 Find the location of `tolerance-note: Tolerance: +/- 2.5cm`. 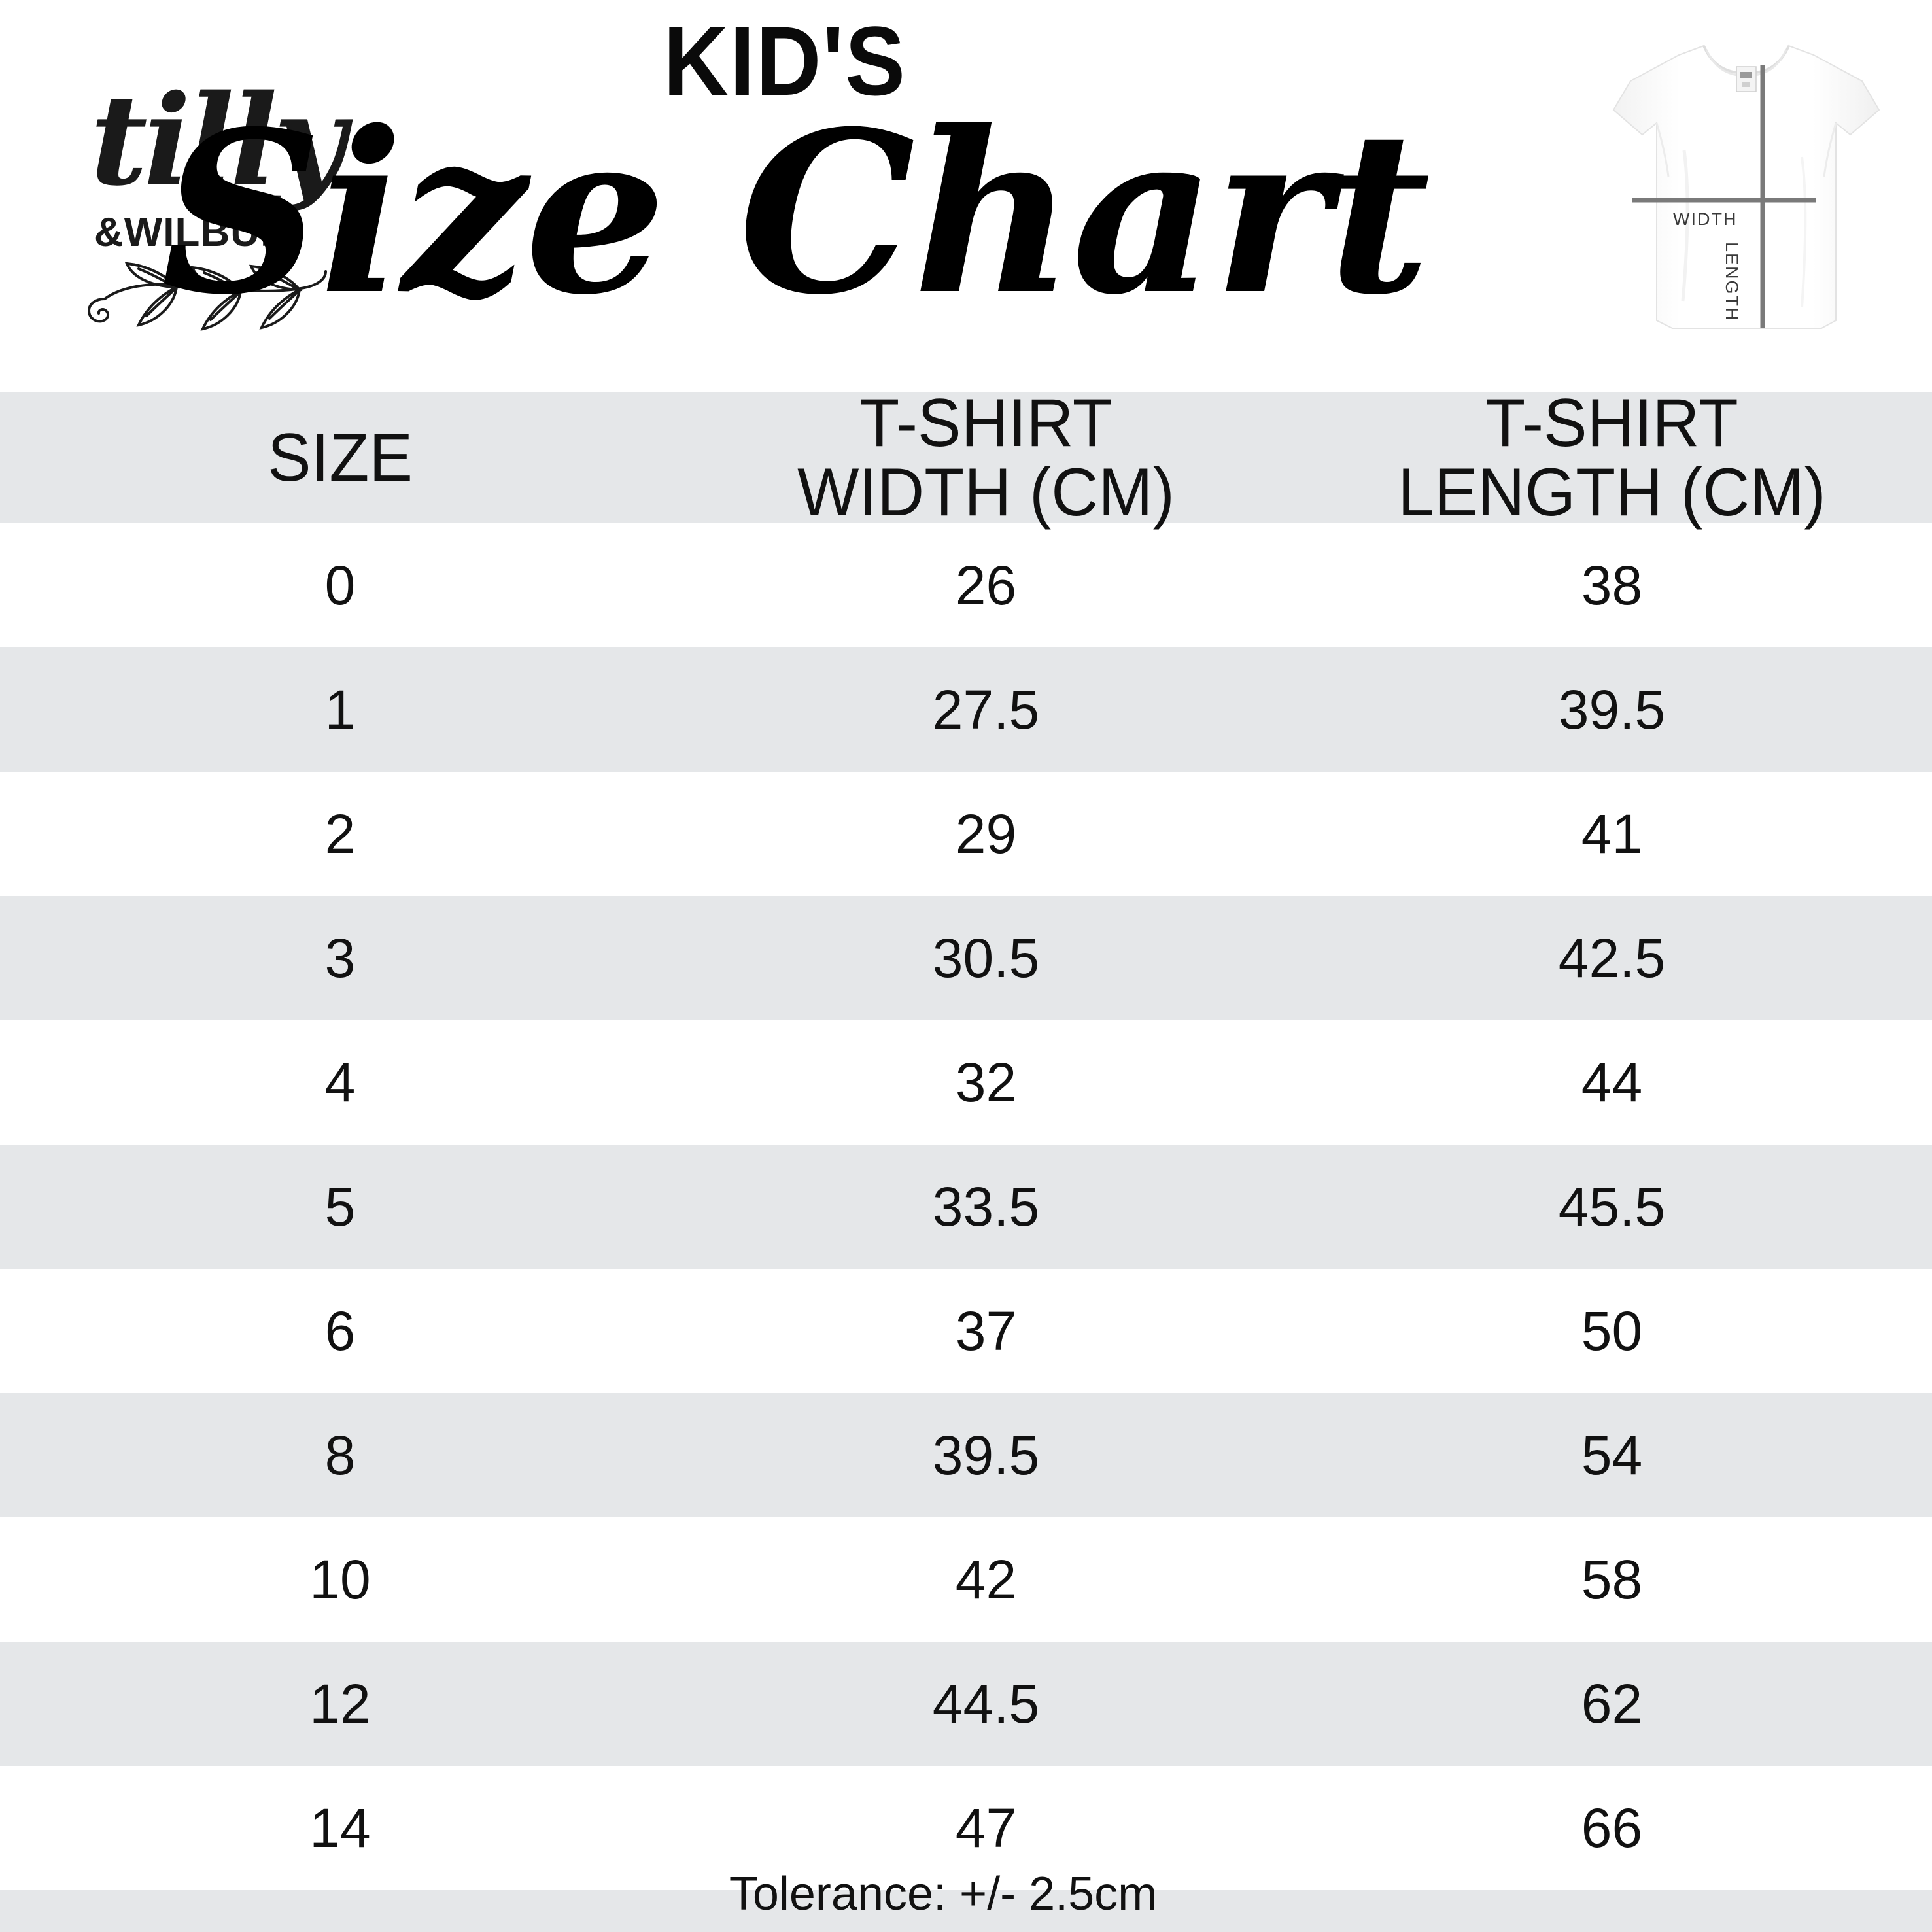

tolerance-note: Tolerance: +/- 2.5cm is located at coordinates (943, 1894).